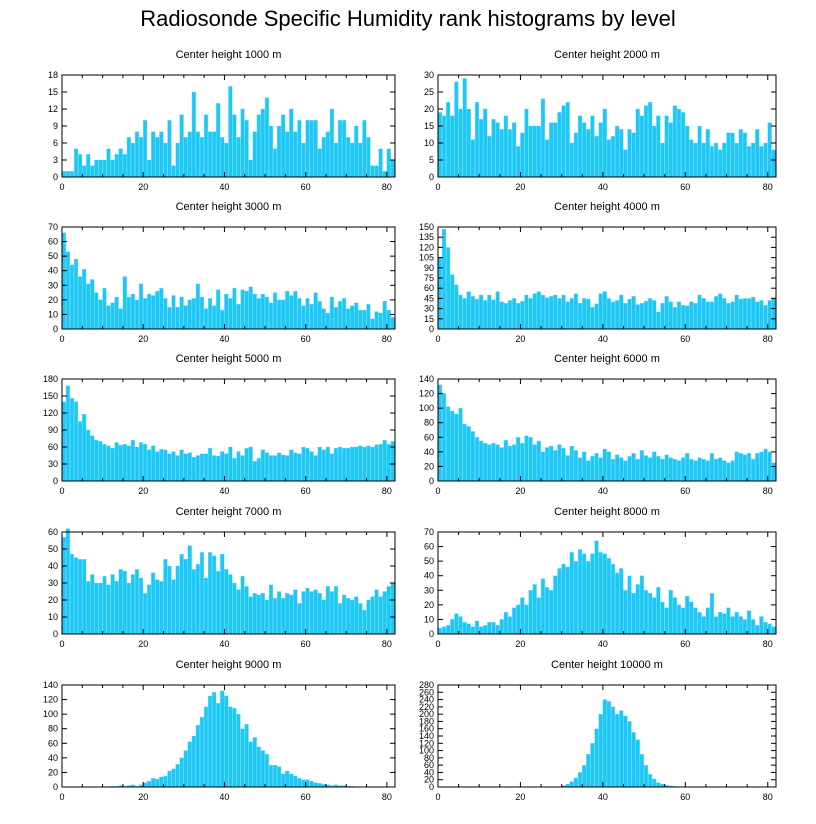  I want to click on y-tick-label: 150, so click(426, 227).